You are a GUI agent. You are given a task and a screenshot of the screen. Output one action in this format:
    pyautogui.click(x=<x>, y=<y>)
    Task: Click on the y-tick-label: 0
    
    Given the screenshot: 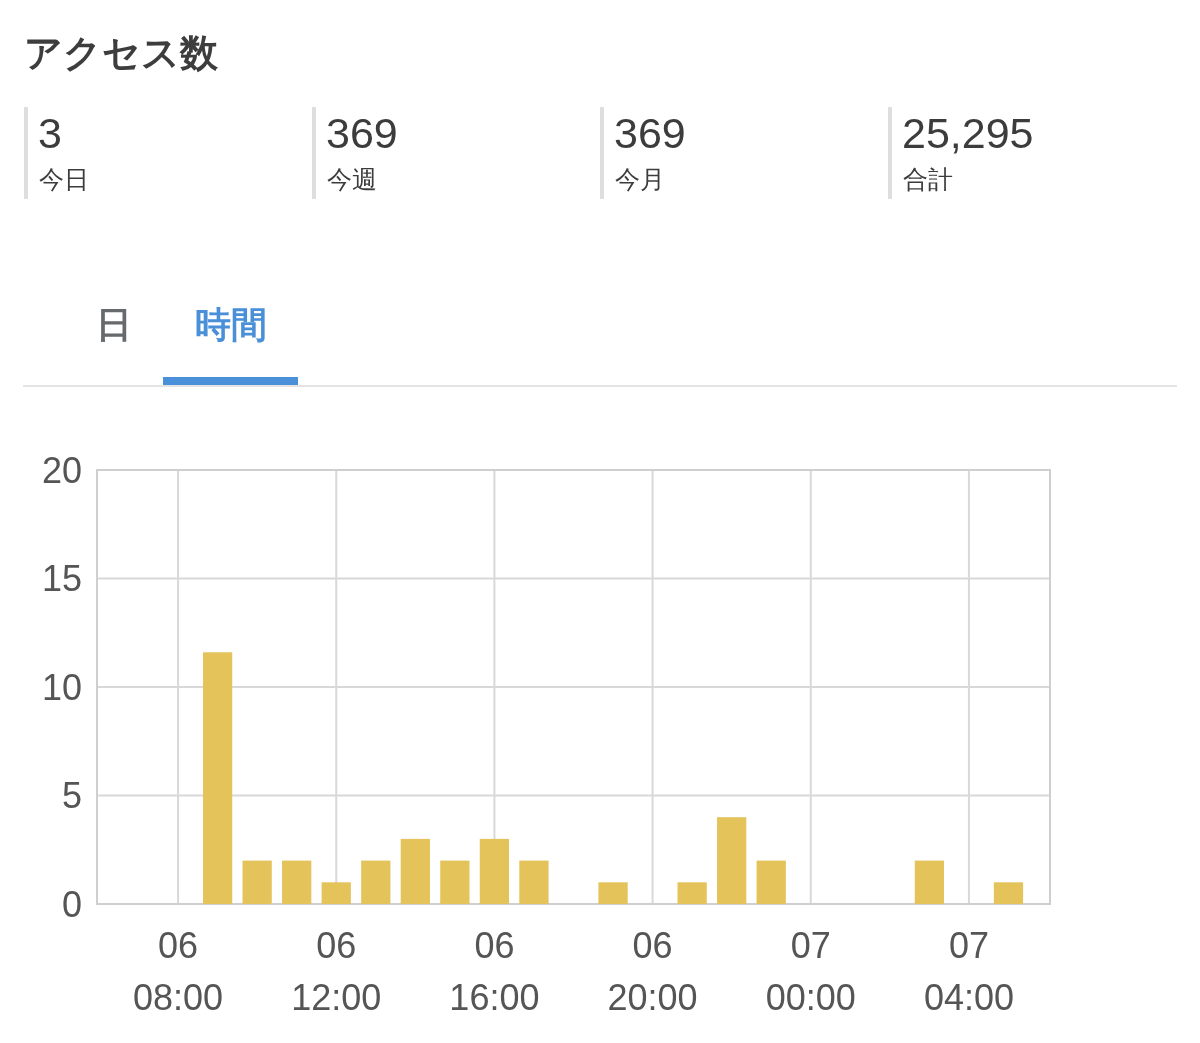 What is the action you would take?
    pyautogui.click(x=71, y=904)
    